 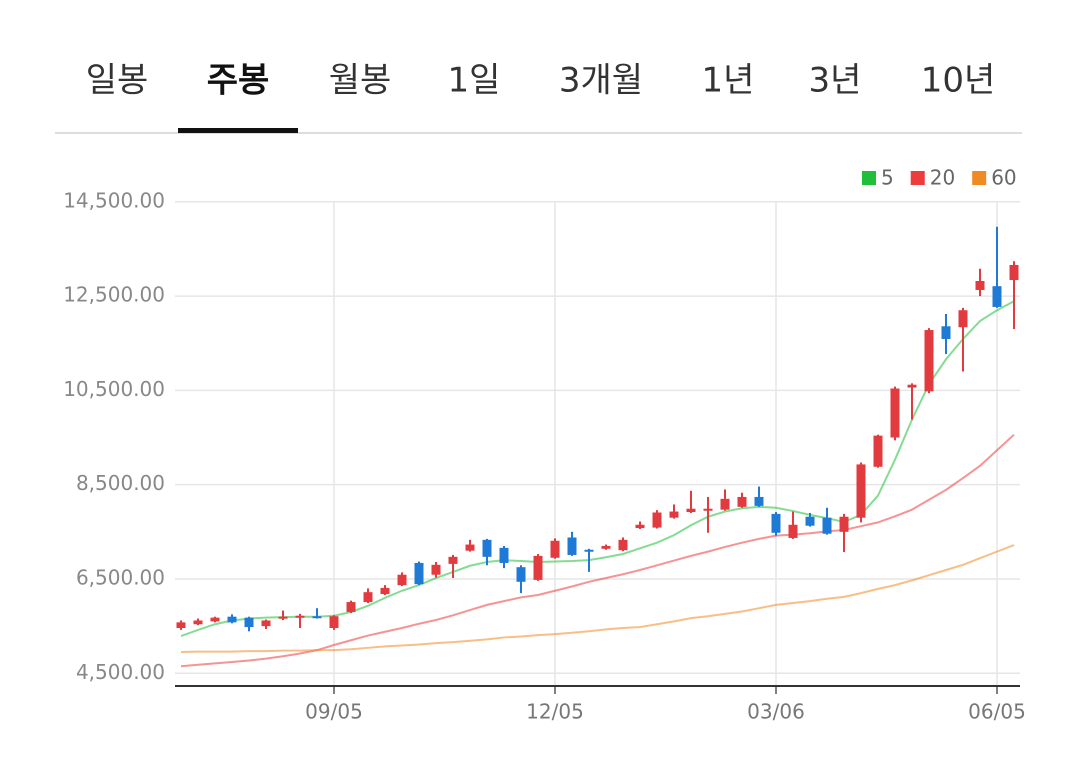 What do you see at coordinates (117, 81) in the screenshot?
I see `tab: 일봉` at bounding box center [117, 81].